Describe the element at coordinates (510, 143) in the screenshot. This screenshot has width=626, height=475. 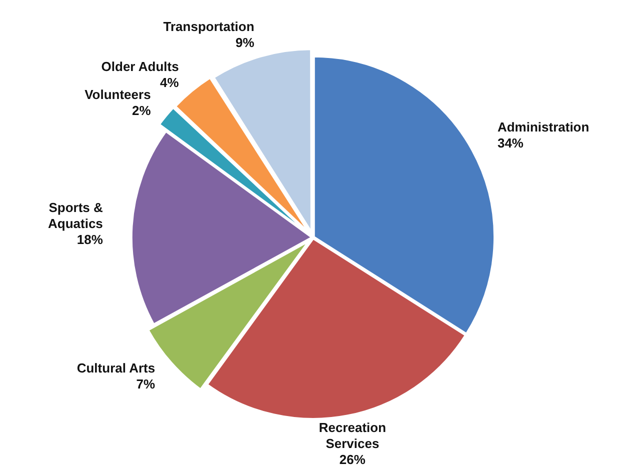
I see `data-label: 34%` at that location.